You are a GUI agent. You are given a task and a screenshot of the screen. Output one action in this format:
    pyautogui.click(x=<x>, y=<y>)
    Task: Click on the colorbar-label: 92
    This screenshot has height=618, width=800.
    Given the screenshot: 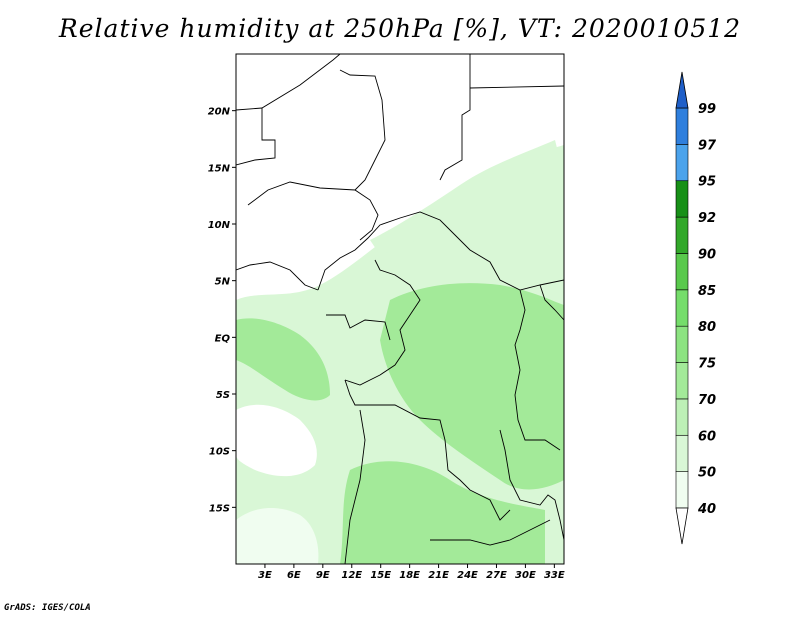 What is the action you would take?
    pyautogui.click(x=707, y=218)
    